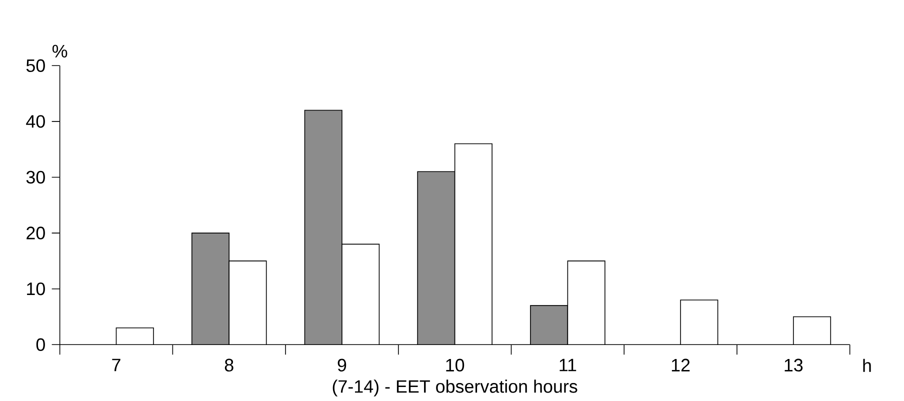 Image resolution: width=904 pixels, height=401 pixels. I want to click on y-tick-label: 30, so click(35, 177).